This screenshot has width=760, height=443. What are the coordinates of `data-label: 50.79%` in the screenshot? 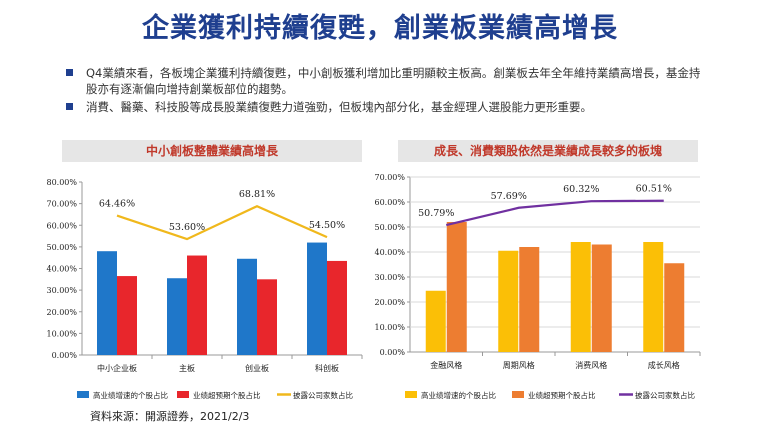 It's located at (436, 213).